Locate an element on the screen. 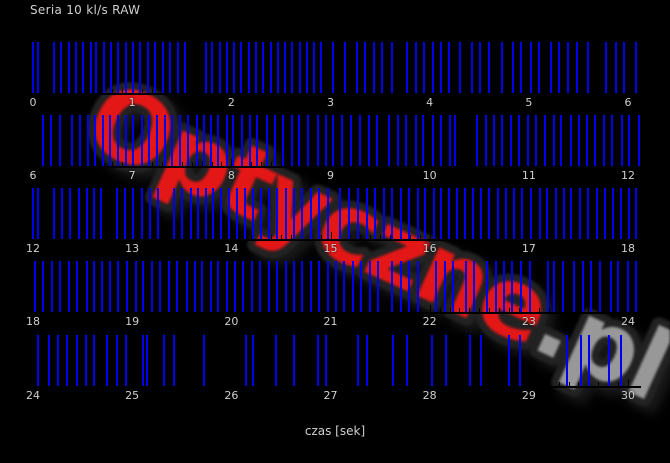  axis-tick-label: 30 is located at coordinates (628, 395).